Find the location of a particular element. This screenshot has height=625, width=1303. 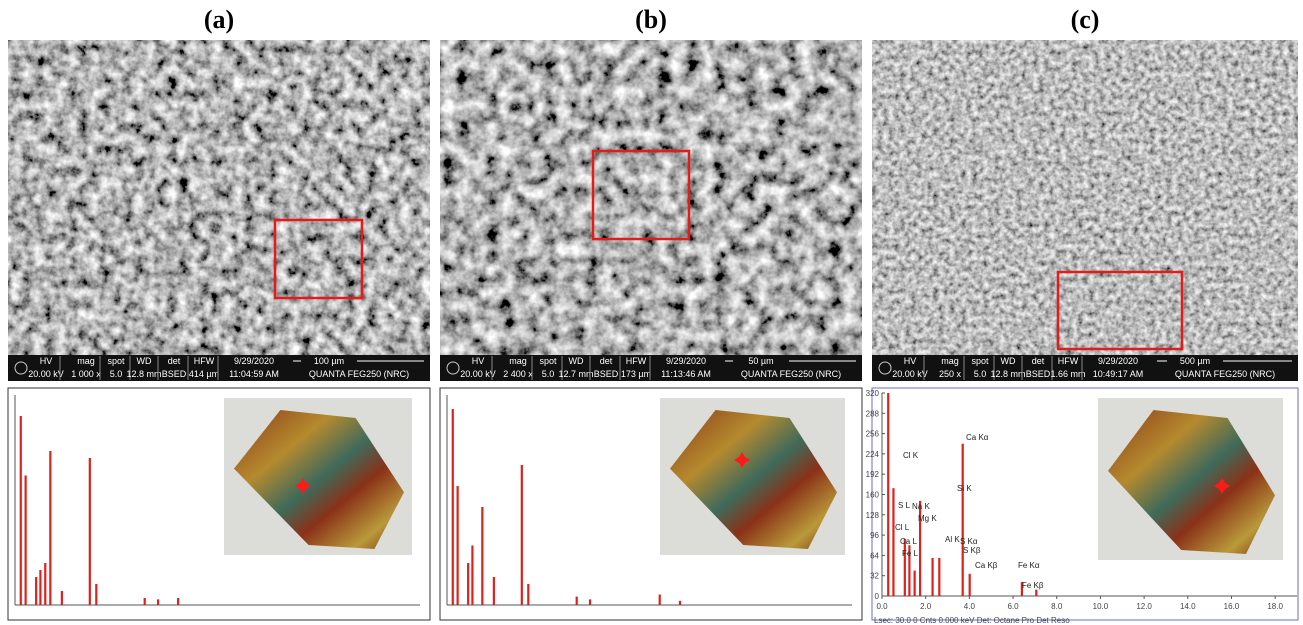

sem-header: WD is located at coordinates (576, 361).